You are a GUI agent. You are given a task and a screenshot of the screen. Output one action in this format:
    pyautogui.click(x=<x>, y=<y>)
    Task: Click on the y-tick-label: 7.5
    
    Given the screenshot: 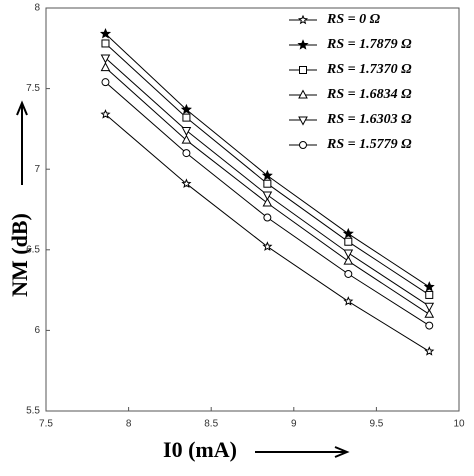 What is the action you would take?
    pyautogui.click(x=33, y=88)
    